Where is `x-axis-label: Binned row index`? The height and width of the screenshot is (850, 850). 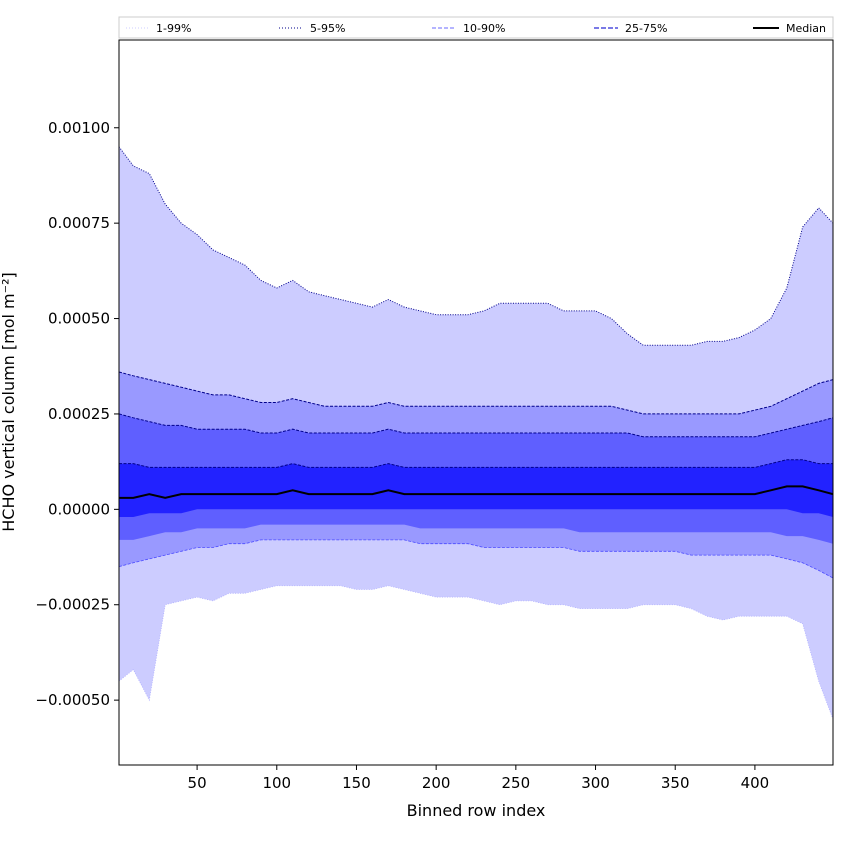
x-axis-label: Binned row index is located at coordinates (476, 810).